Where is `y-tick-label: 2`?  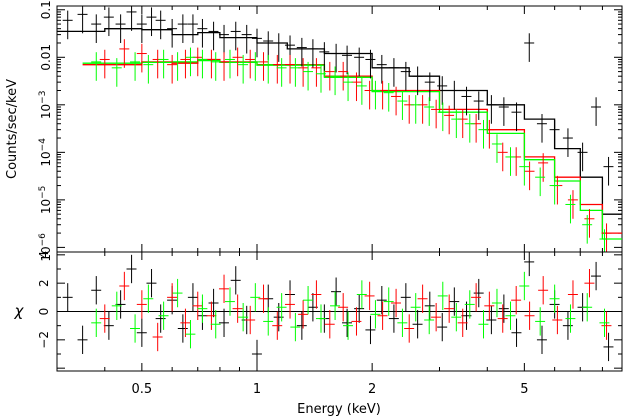
y-tick-label: 2 is located at coordinates (44, 283).